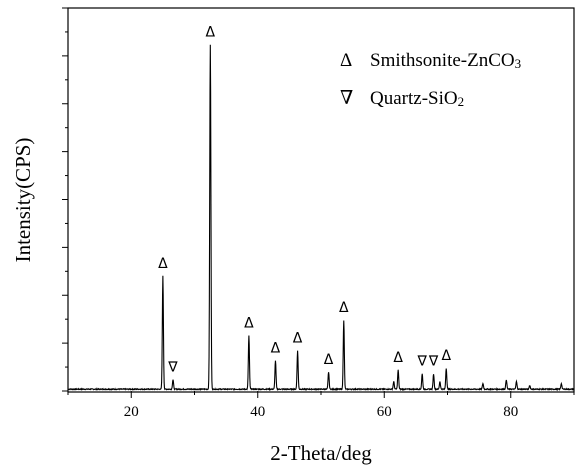 Image resolution: width=587 pixels, height=468 pixels. I want to click on legend-label-smithsonite-subscript: 3, so click(518, 63).